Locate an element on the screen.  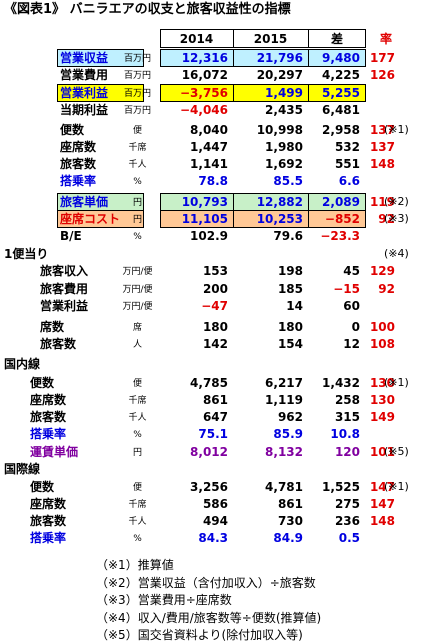
value-v2015: 85.5 is located at coordinates (288, 181).